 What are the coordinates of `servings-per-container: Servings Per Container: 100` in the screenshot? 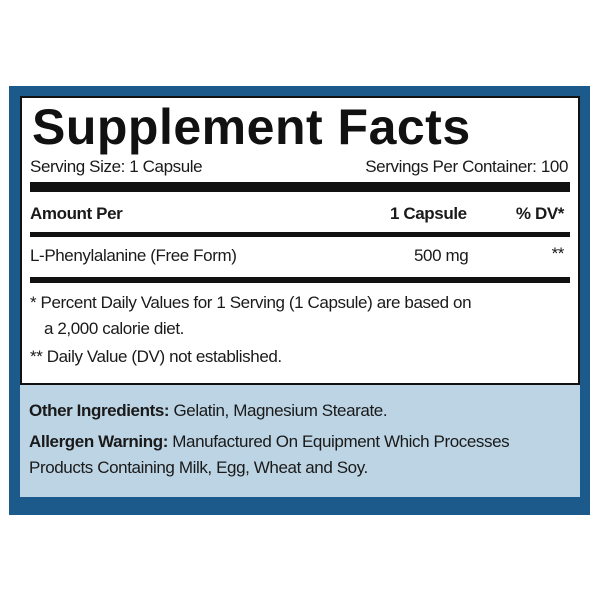 It's located at (466, 166).